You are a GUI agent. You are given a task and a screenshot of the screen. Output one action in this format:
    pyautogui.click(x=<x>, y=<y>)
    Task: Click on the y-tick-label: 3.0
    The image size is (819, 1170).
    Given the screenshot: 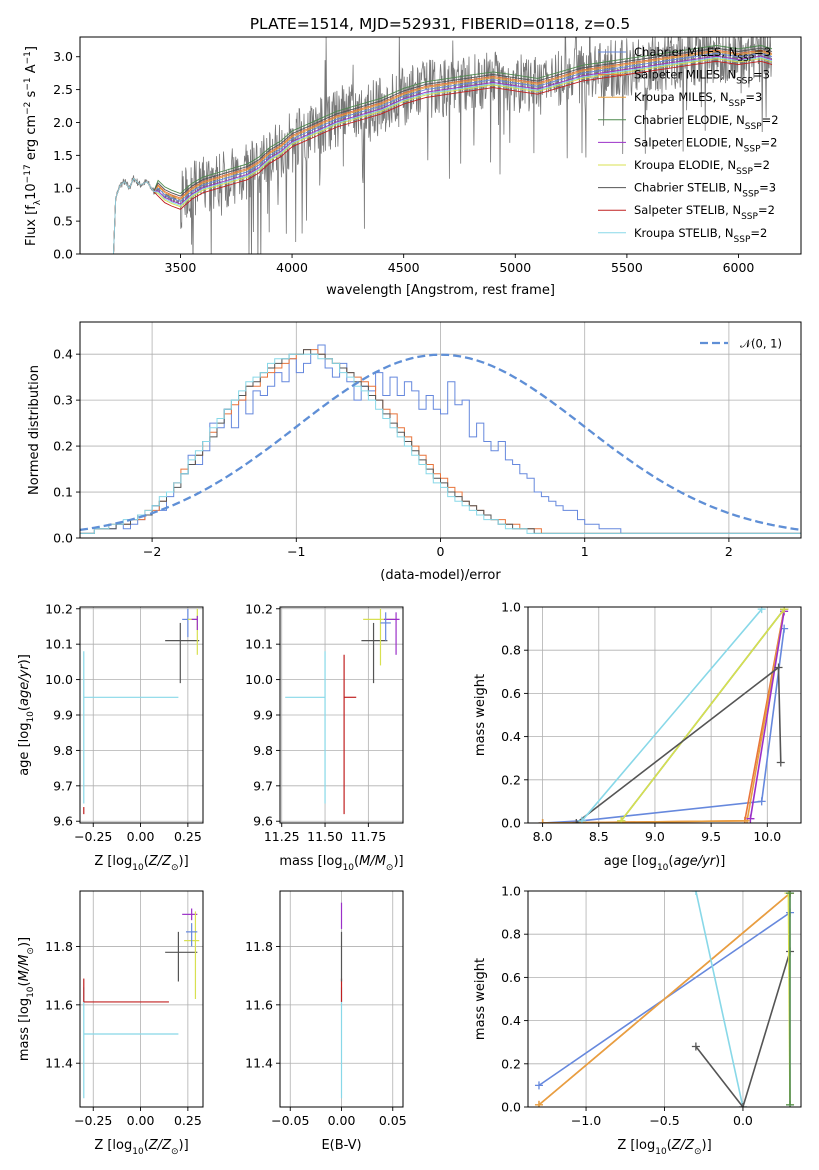 What is the action you would take?
    pyautogui.click(x=63, y=56)
    